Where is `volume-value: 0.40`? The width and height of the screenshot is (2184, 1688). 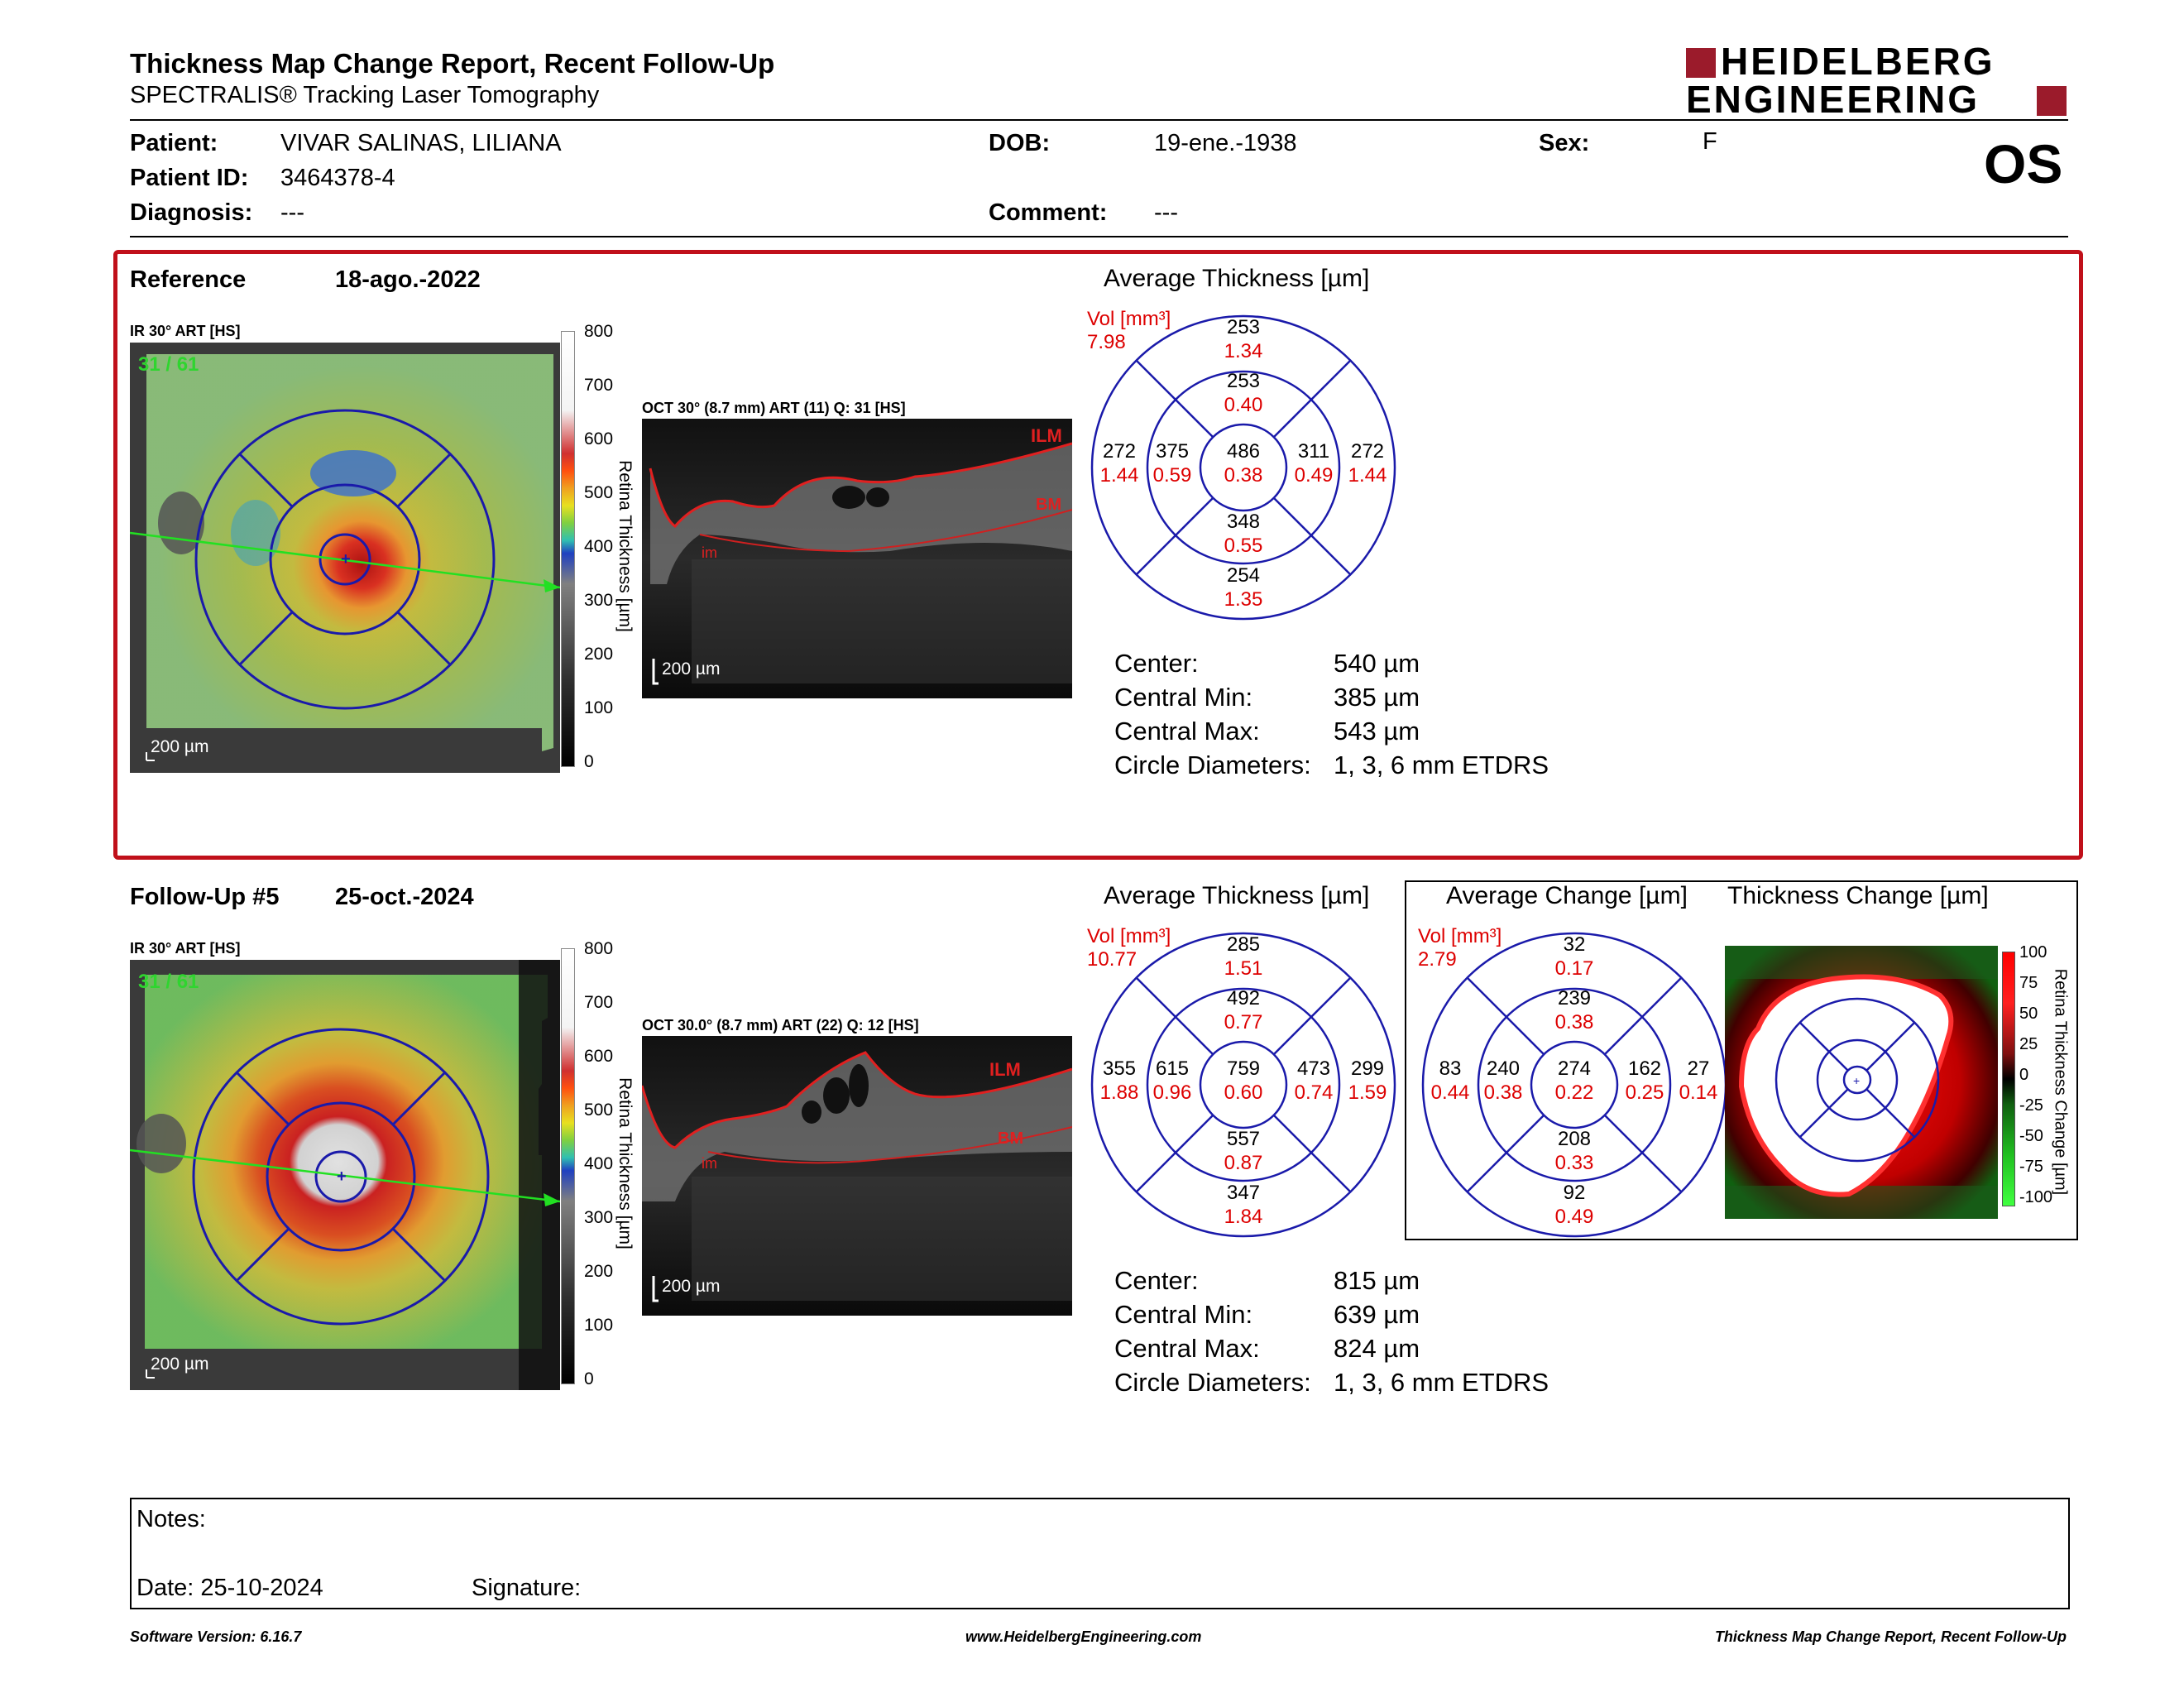 volume-value: 0.40 is located at coordinates (1243, 405).